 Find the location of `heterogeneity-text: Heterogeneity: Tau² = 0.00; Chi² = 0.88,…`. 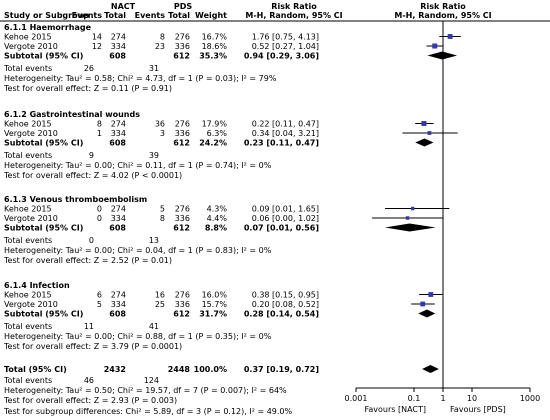

heterogeneity-text: Heterogeneity: Tau² = 0.00; Chi² = 0.88,… is located at coordinates (138, 336).